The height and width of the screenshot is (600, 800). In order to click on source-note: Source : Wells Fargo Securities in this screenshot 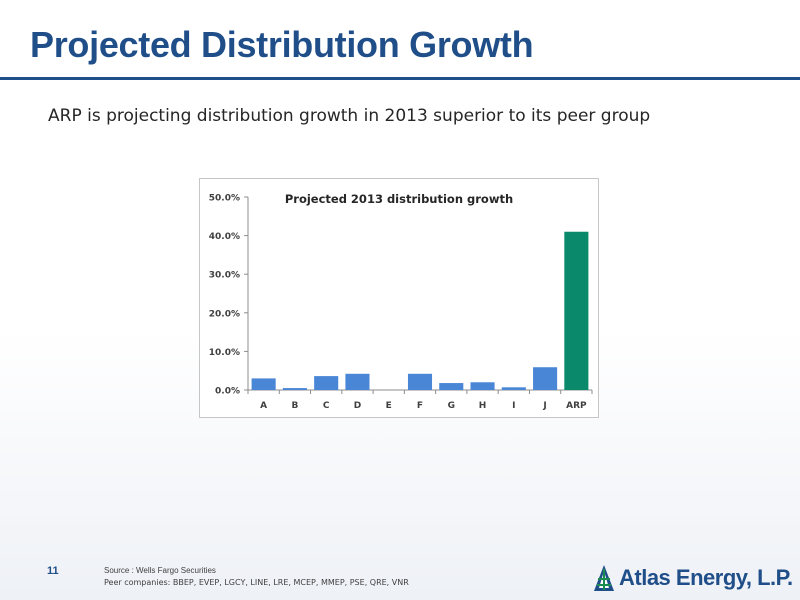, I will do `click(160, 570)`.